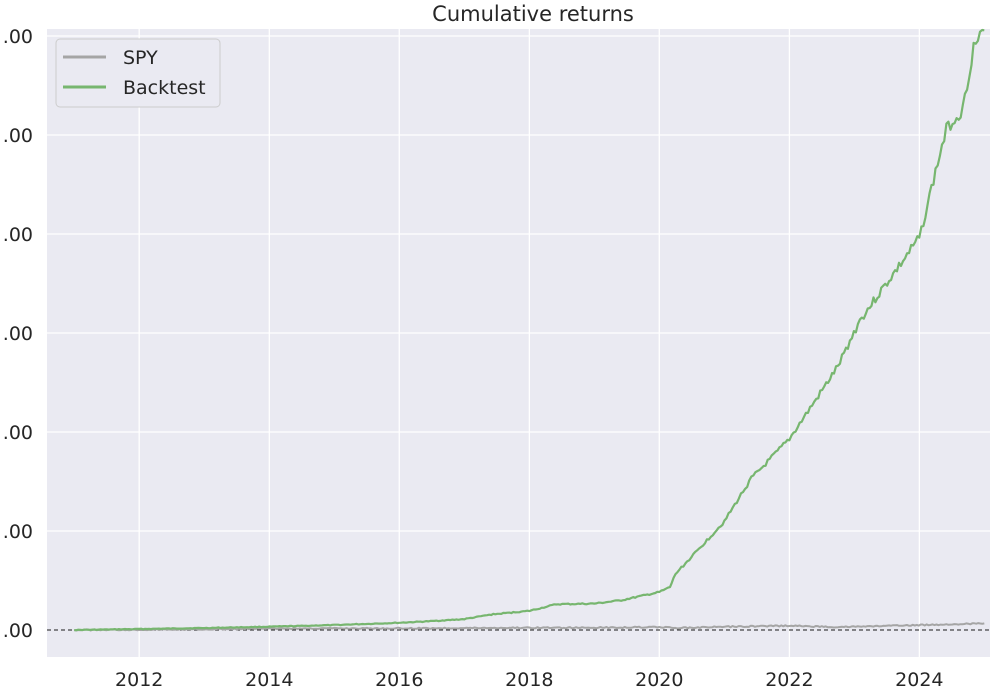 Image resolution: width=994 pixels, height=694 pixels. Describe the element at coordinates (164, 88) in the screenshot. I see `legend-label-backtest: Backtest` at that location.